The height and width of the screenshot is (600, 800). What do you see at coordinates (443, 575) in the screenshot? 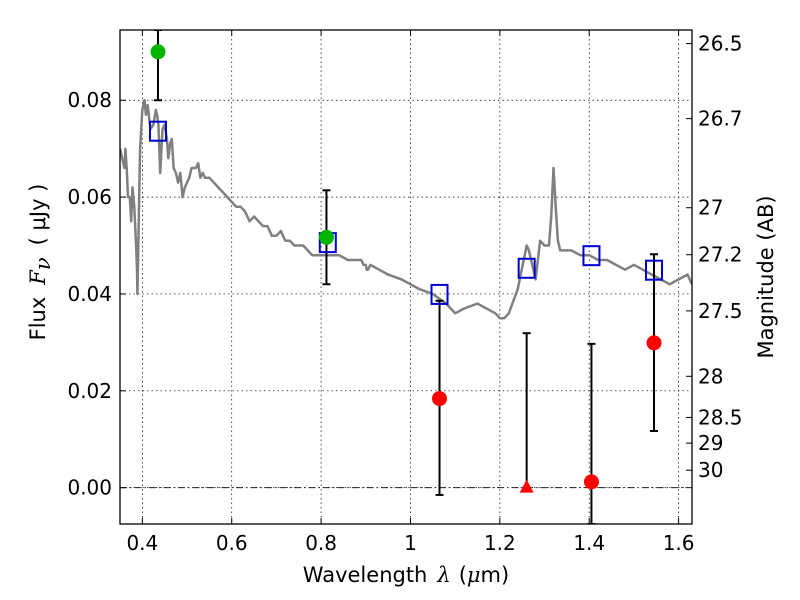
I see `x-axis-title-symbol: λ` at bounding box center [443, 575].